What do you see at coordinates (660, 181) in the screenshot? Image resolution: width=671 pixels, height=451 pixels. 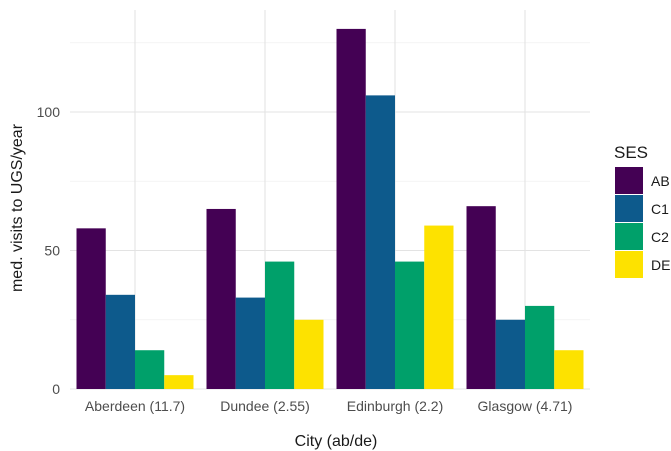 I see `legend-label-ab: AB` at bounding box center [660, 181].